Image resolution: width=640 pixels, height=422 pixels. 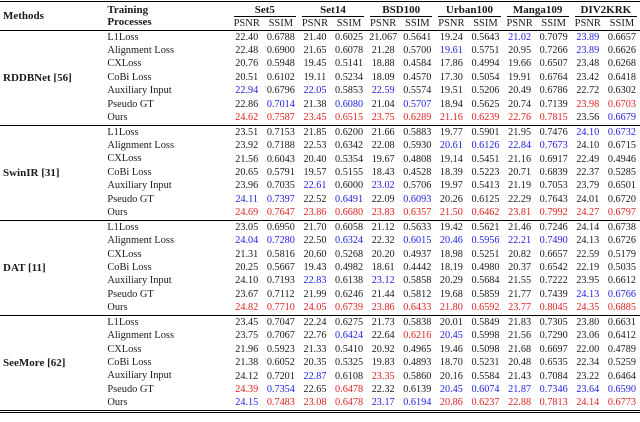 I want to click on ssim-value: 0.5285, so click(x=621, y=172).